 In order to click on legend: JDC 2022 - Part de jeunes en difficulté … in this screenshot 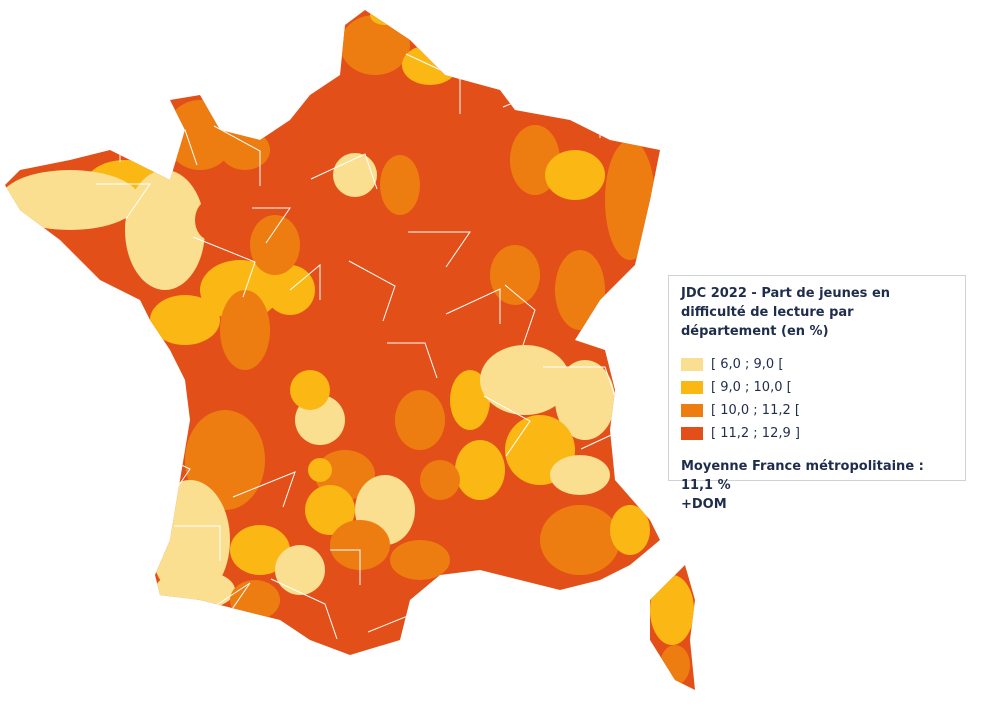, I will do `click(817, 393)`.